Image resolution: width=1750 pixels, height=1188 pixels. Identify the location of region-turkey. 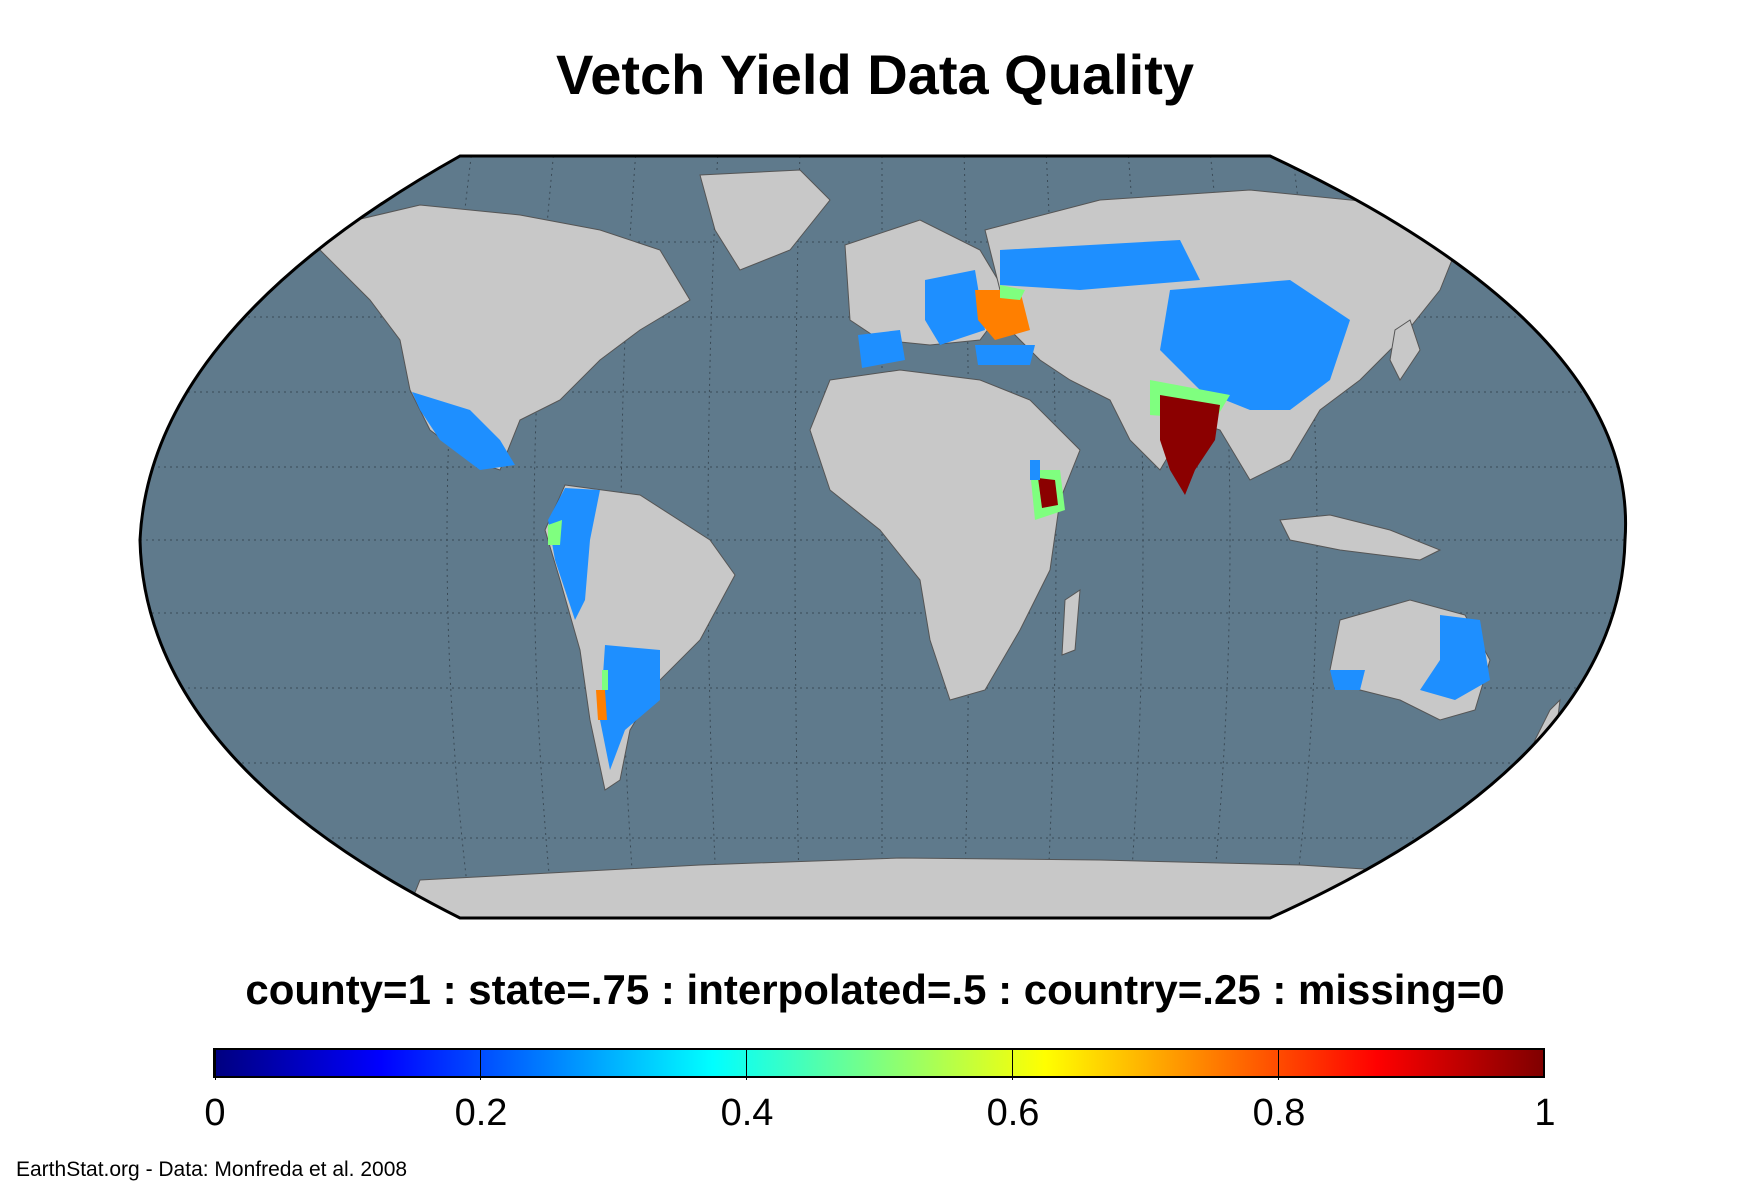
(1005, 355).